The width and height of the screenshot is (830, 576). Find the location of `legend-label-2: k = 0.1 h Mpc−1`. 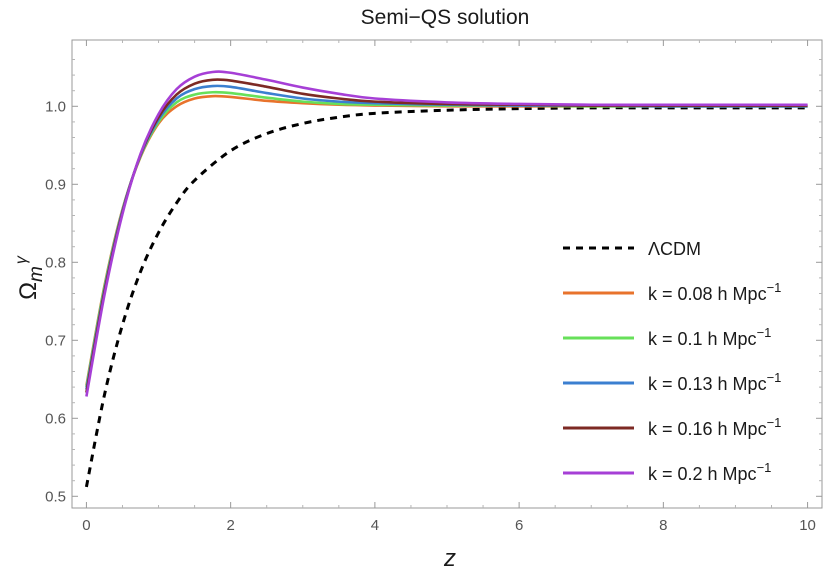

legend-label-2: k = 0.1 h Mpc−1 is located at coordinates (709, 337).